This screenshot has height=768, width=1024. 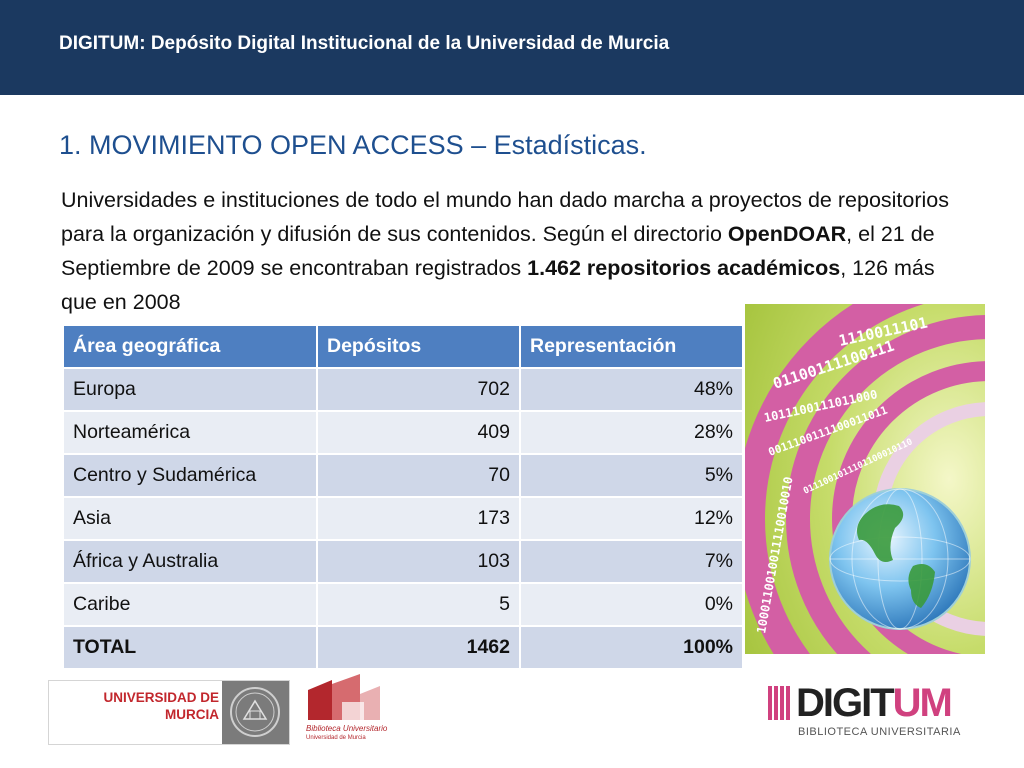 What do you see at coordinates (190, 432) in the screenshot?
I see `cell-area: Norteamérica` at bounding box center [190, 432].